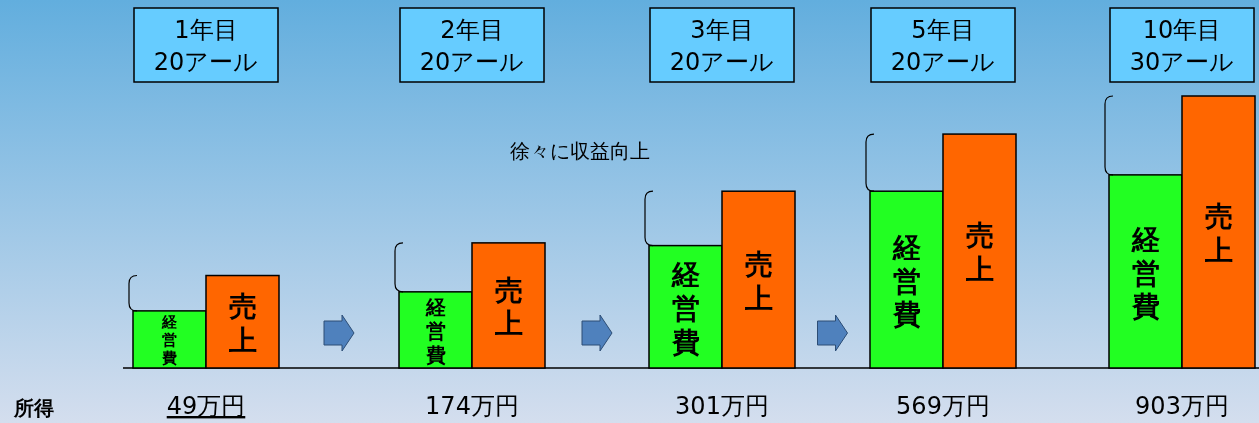 This screenshot has width=1259, height=423. Describe the element at coordinates (242, 323) in the screenshot. I see `series-label: 売上` at that location.